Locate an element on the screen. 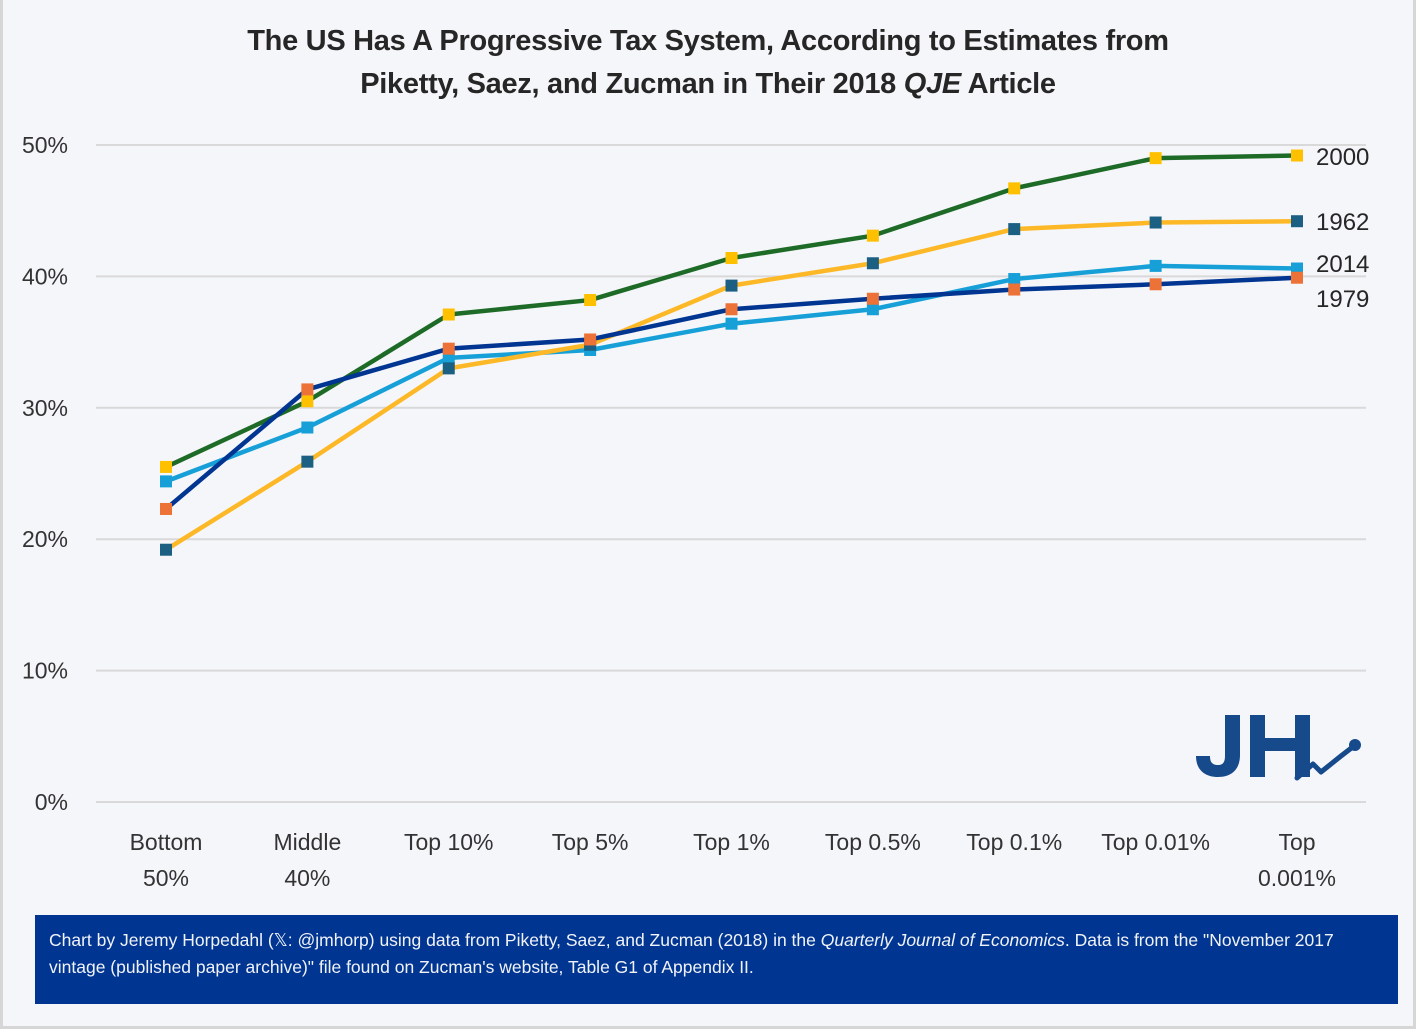  x-tick-label-line: 50% is located at coordinates (166, 878).